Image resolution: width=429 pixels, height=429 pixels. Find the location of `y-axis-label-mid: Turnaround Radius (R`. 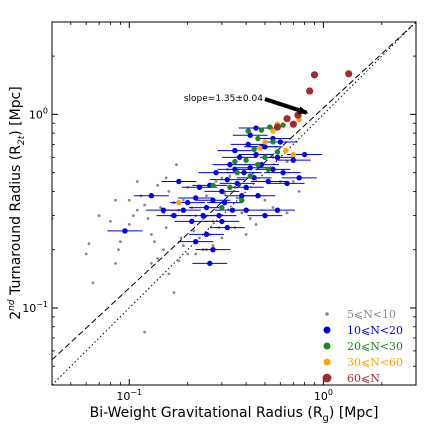

y-axis-label-mid: Turnaround Radius (R is located at coordinates (16, 222).